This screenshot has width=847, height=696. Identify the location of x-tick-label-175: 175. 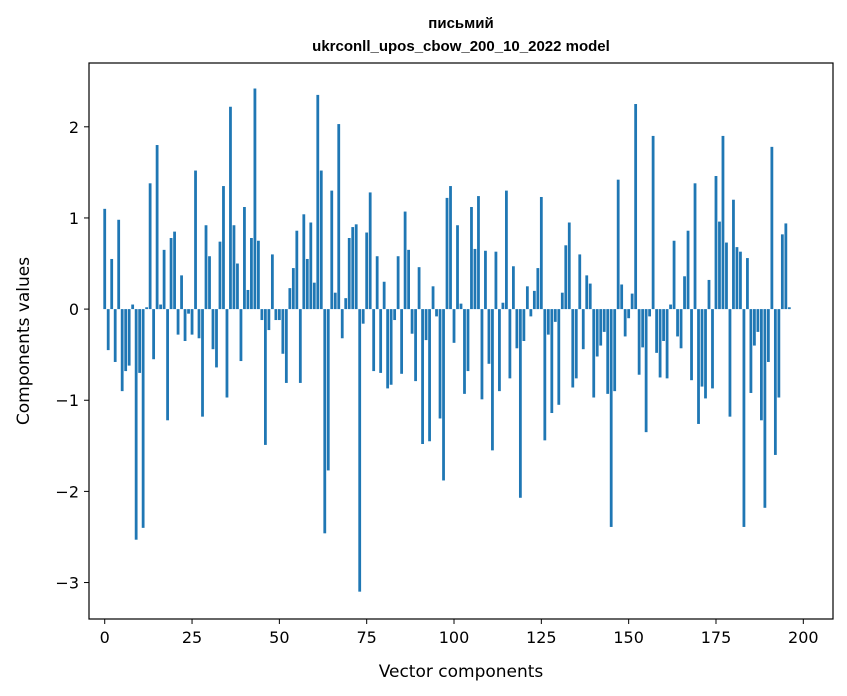
(716, 637).